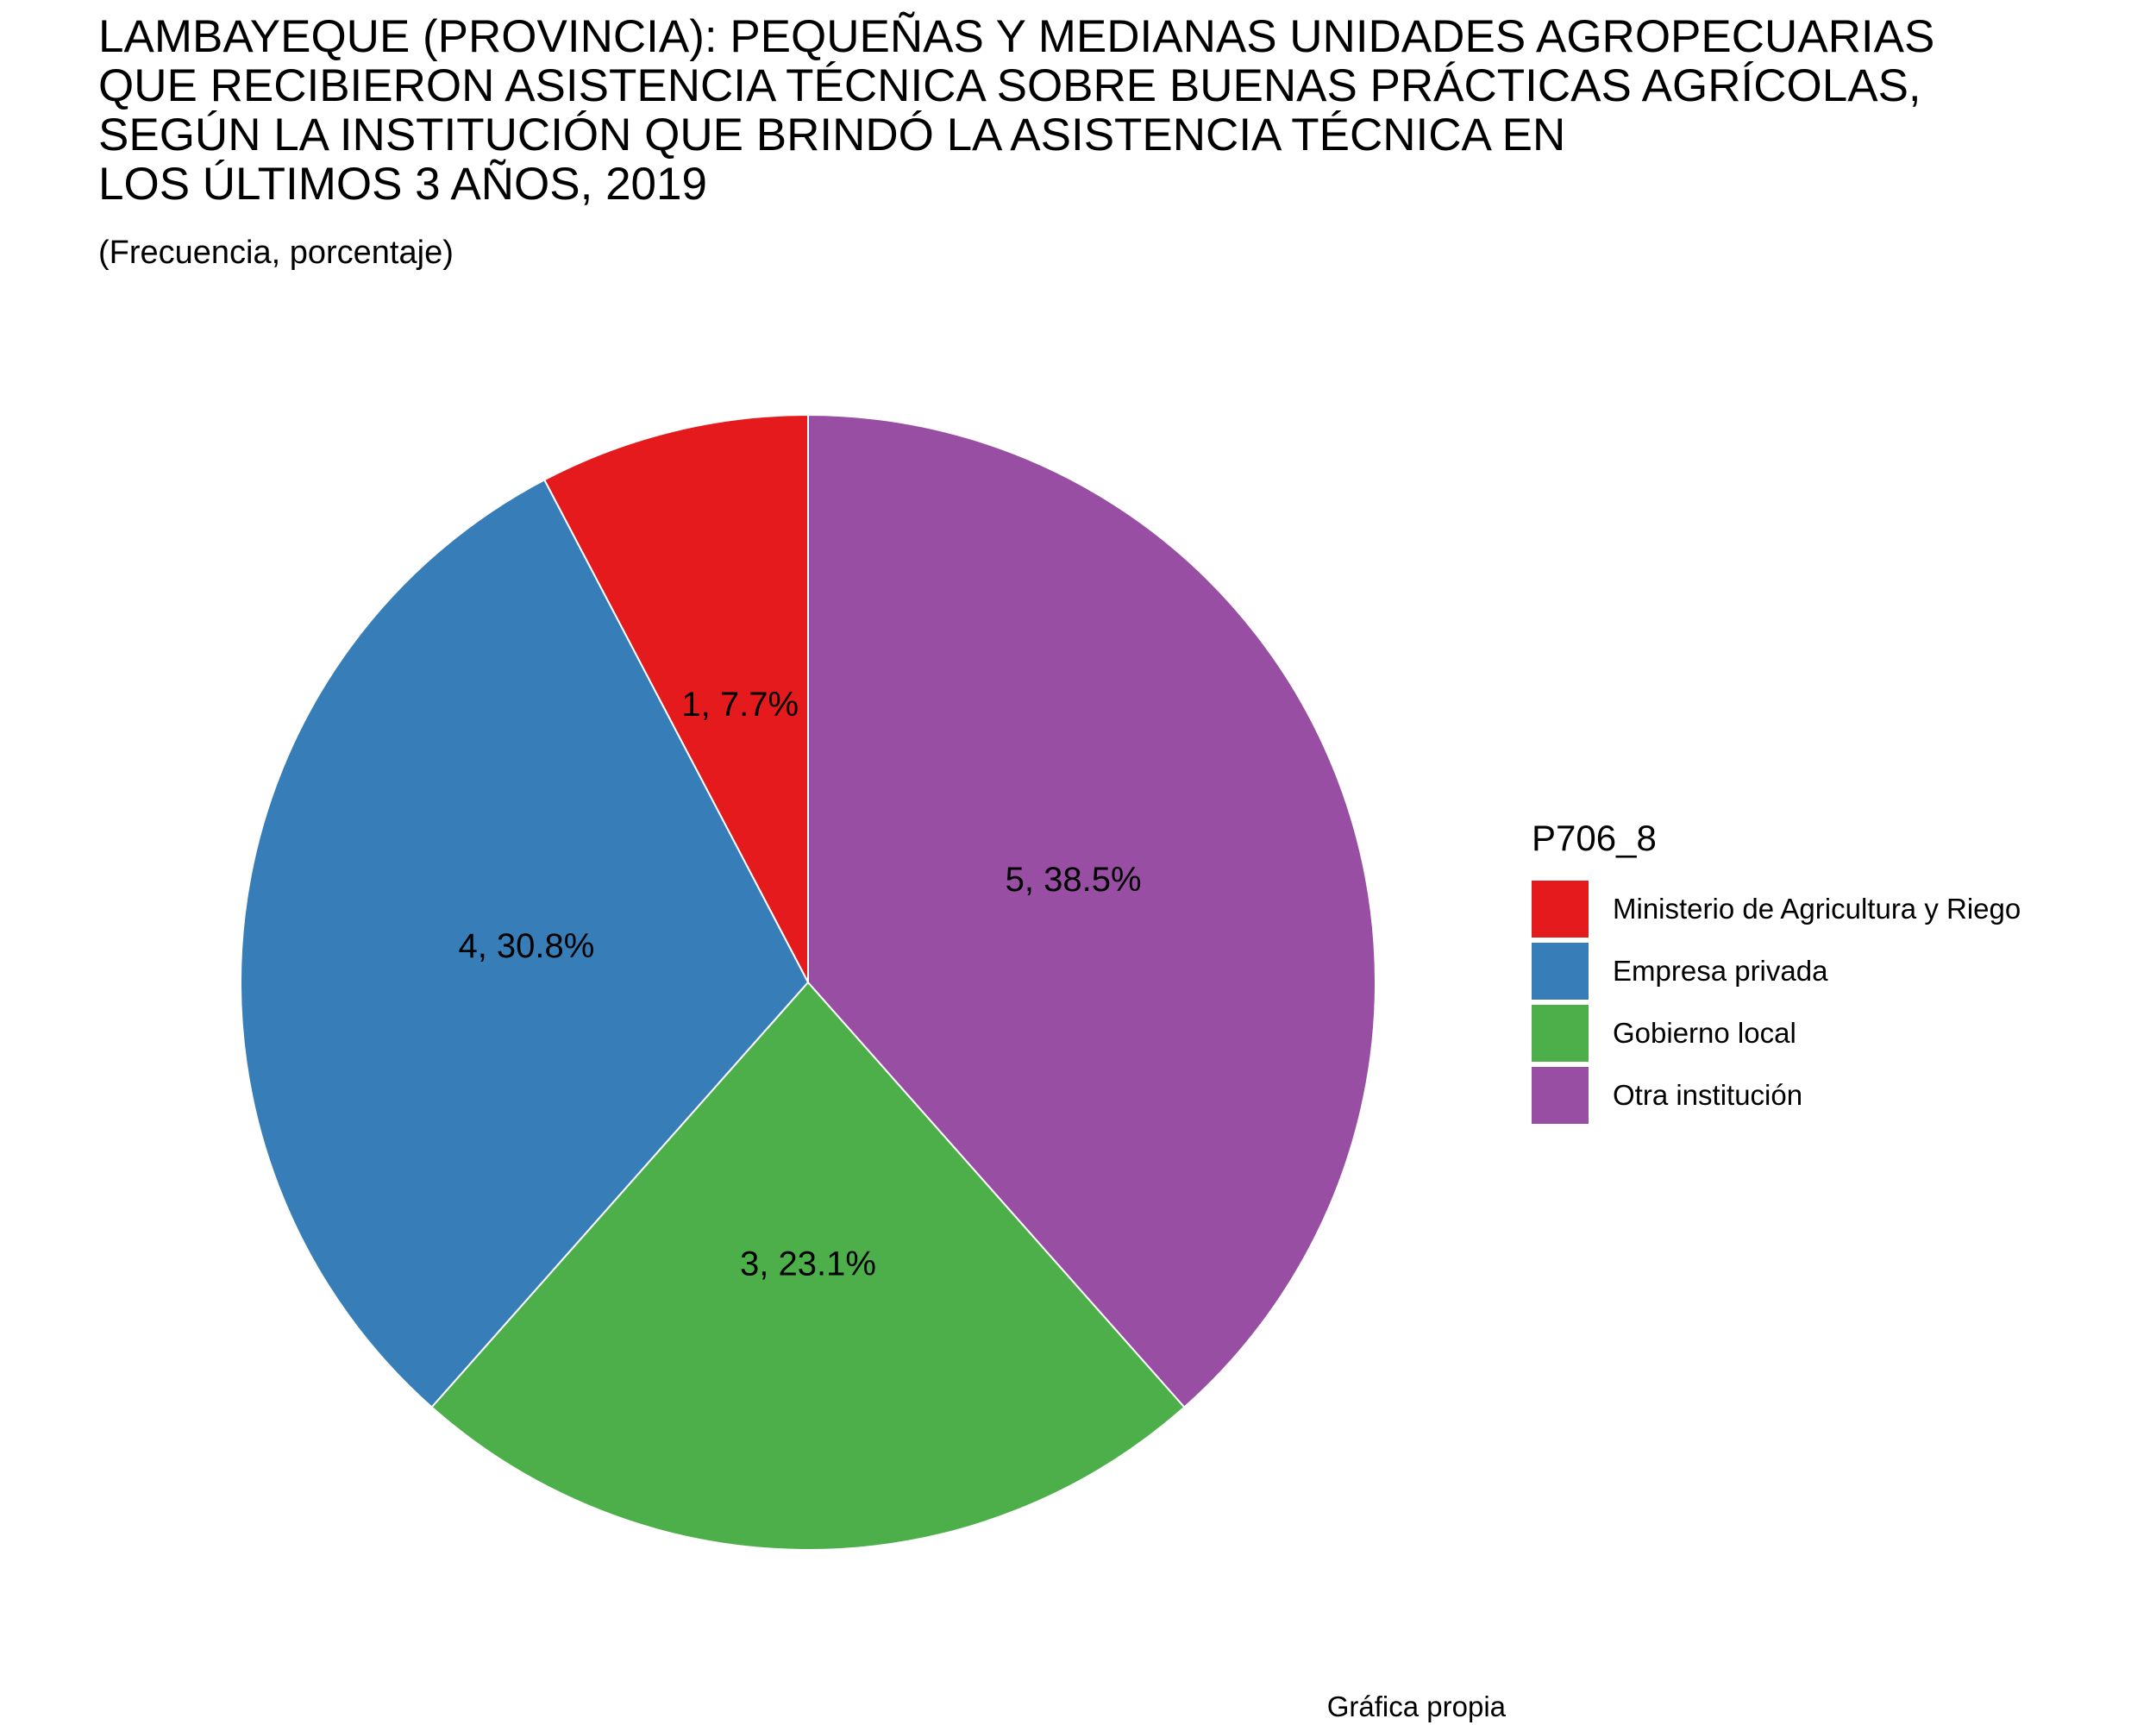  Describe the element at coordinates (1416, 1706) in the screenshot. I see `caption: Gráfica propia` at that location.